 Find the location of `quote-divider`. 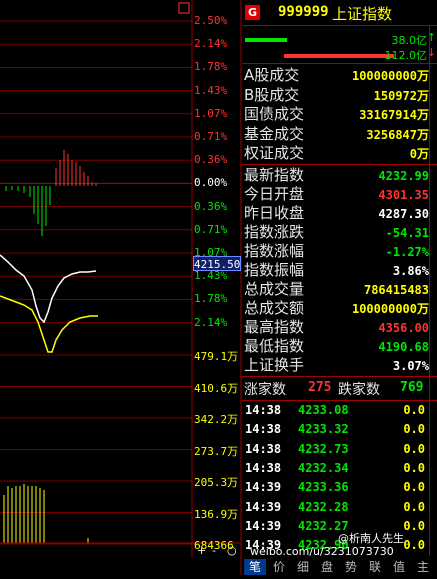

quote-divider is located at coordinates (339, 376).